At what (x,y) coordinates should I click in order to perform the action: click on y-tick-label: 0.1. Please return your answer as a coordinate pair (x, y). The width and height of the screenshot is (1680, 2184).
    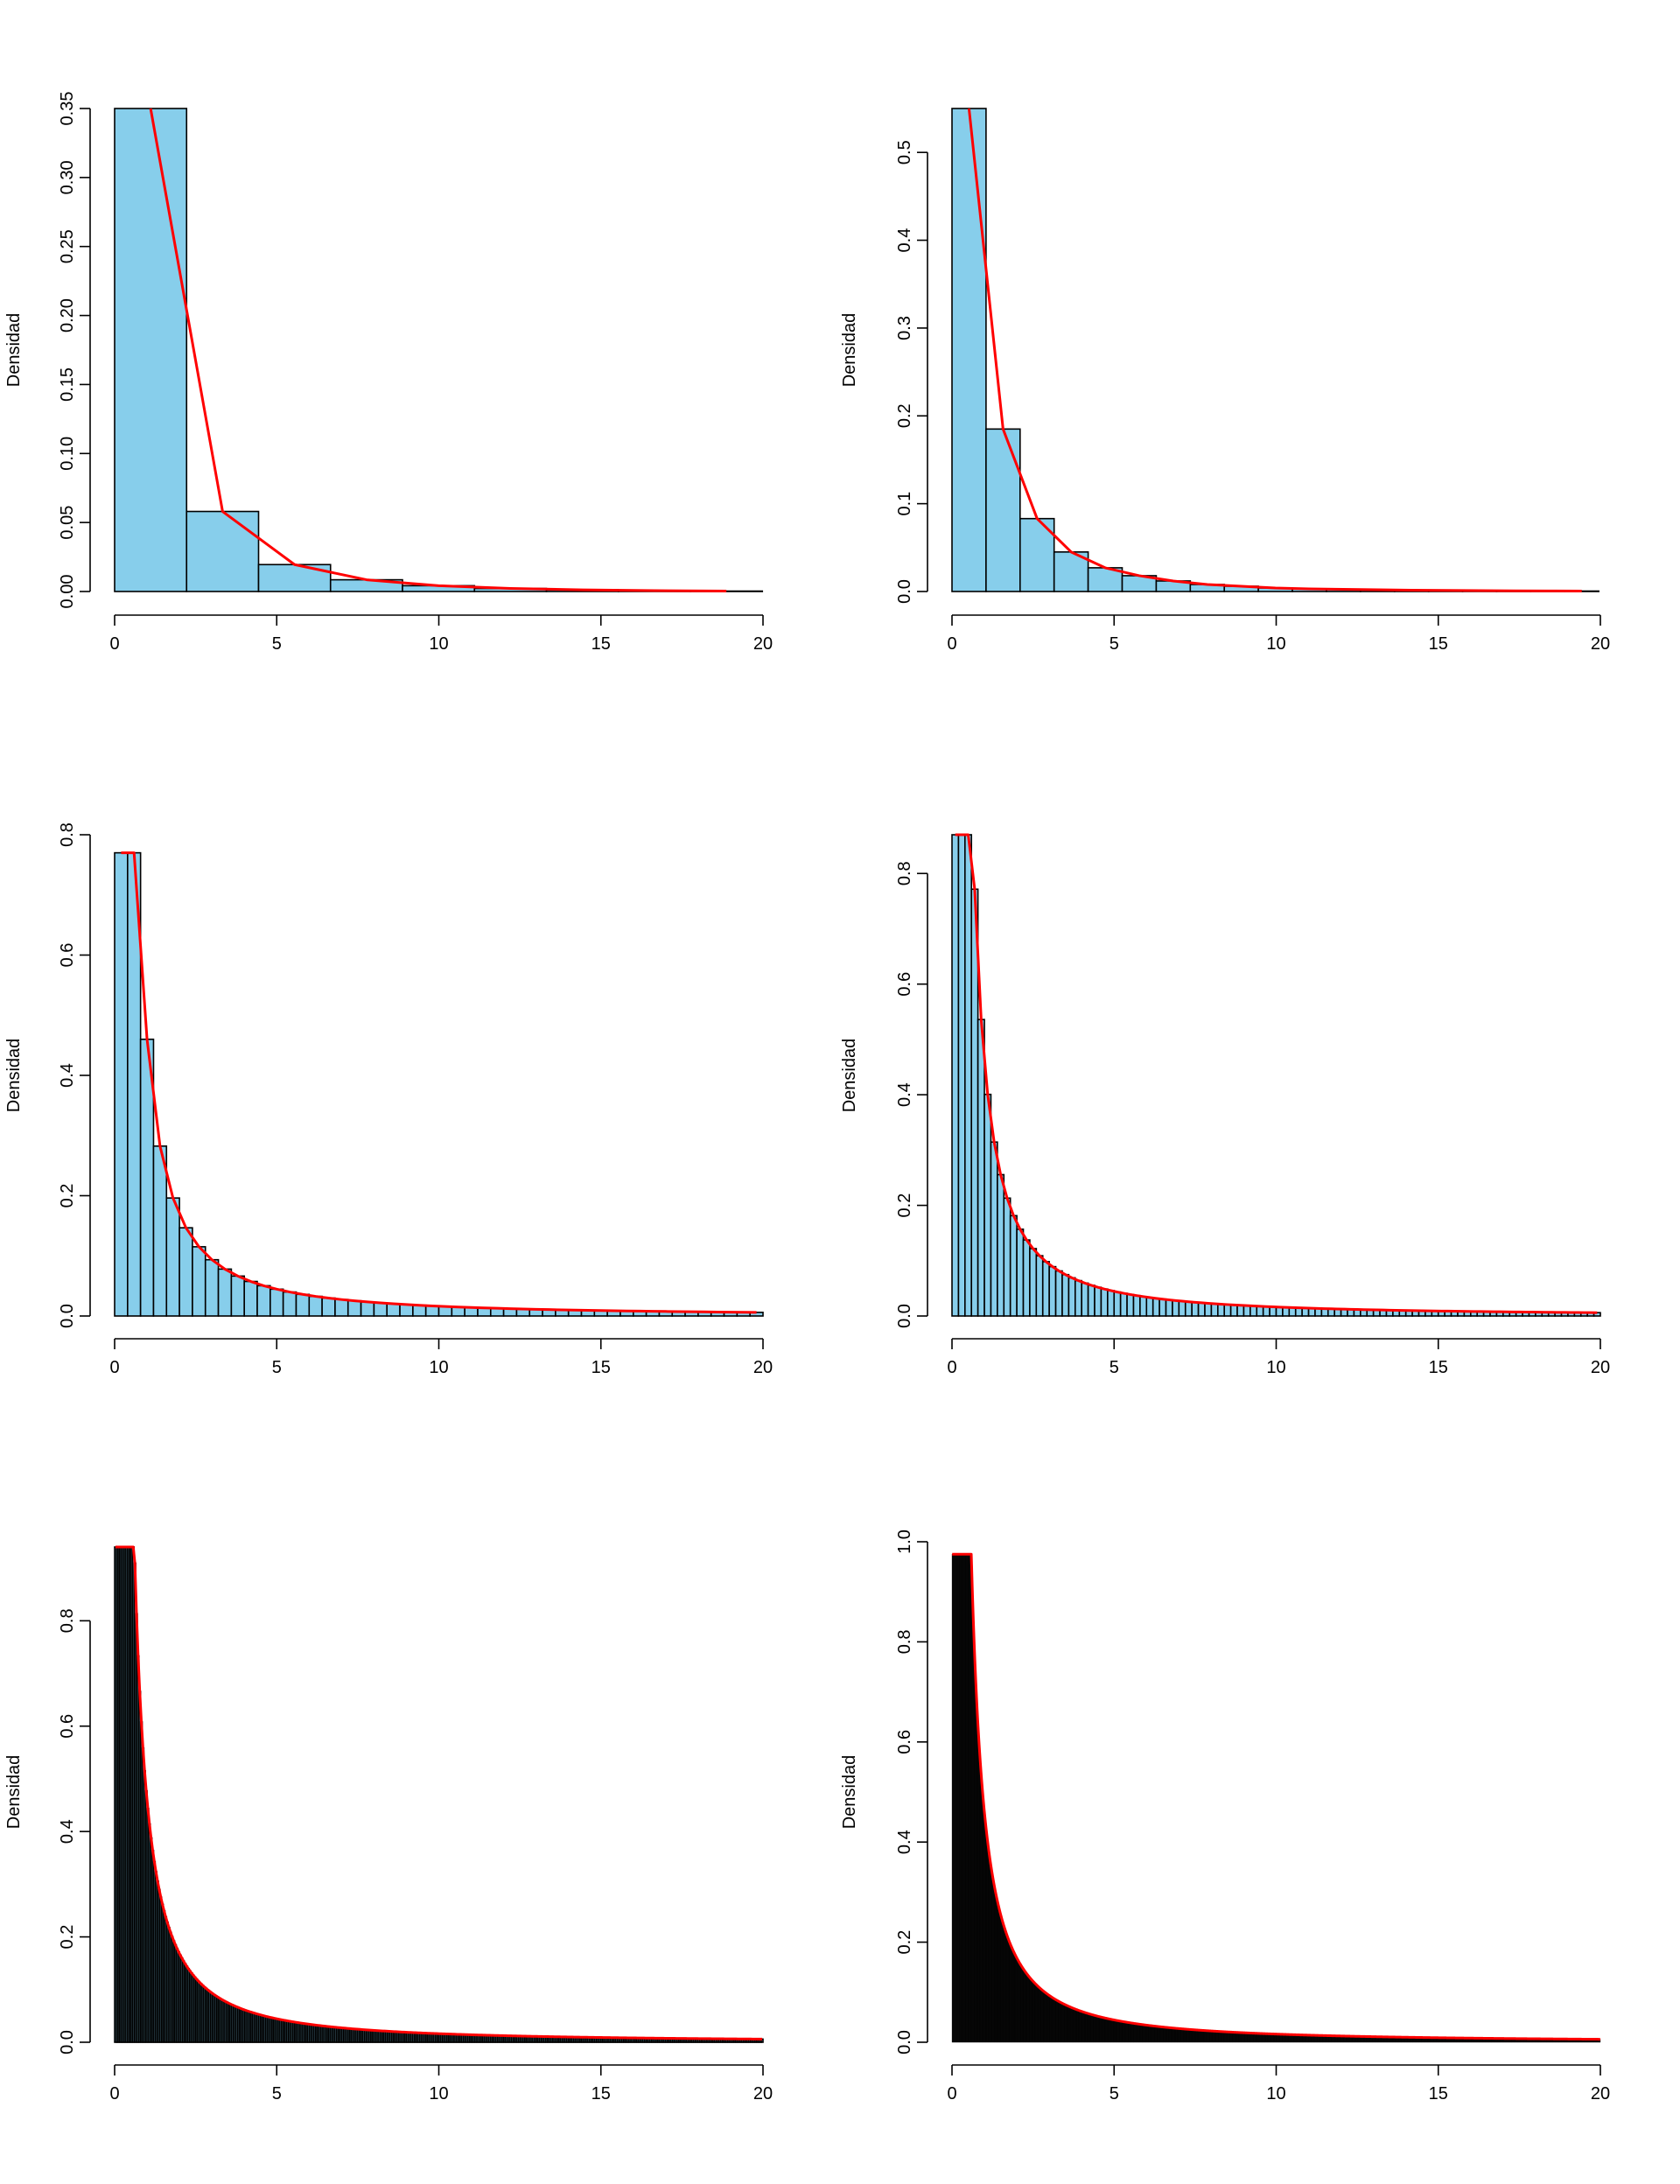
    Looking at the image, I should click on (904, 504).